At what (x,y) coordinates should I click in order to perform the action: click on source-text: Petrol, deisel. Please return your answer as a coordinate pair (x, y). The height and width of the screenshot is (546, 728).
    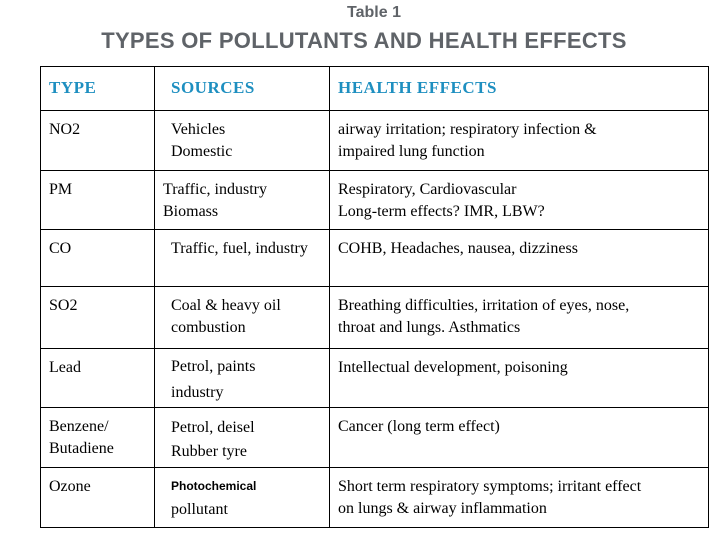
    Looking at the image, I should click on (213, 427).